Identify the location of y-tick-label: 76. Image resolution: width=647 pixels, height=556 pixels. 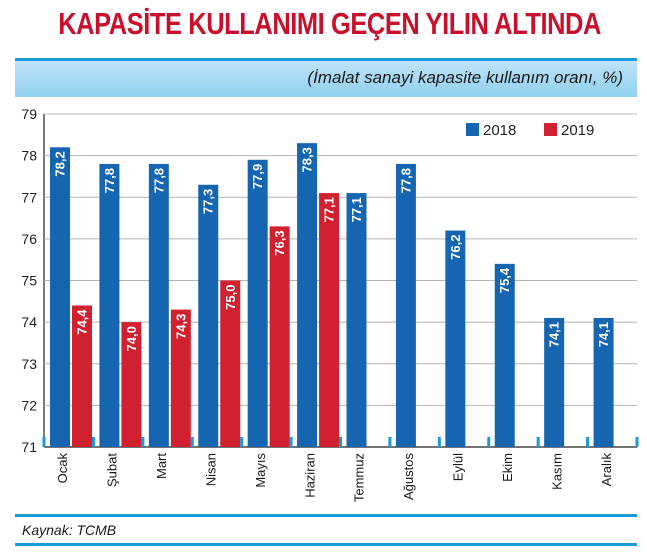
(29, 239).